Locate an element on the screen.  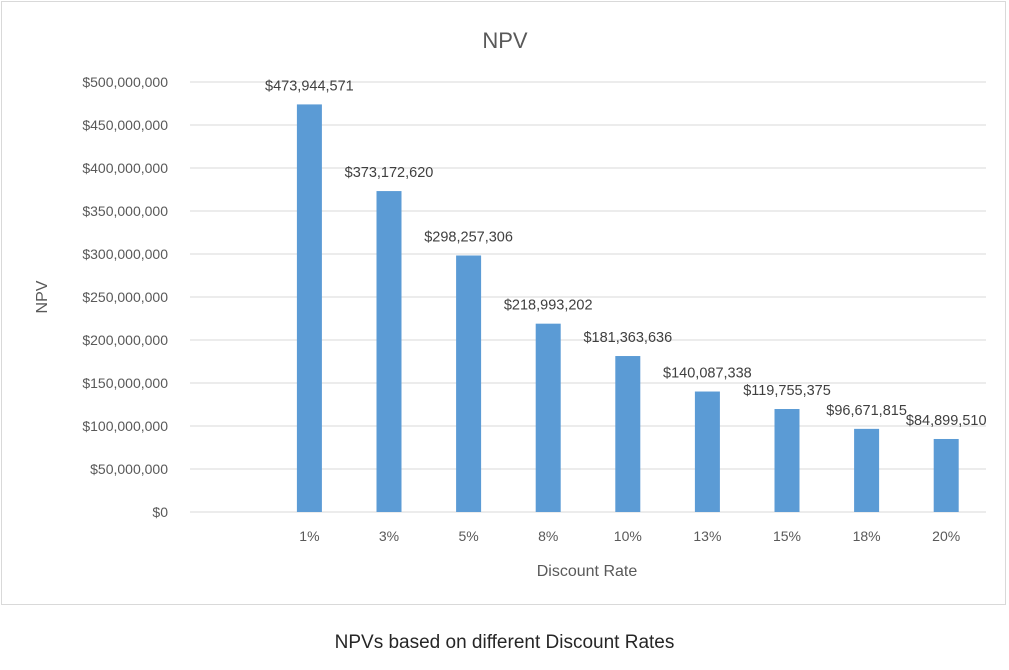
x-axis-title: Discount Rate is located at coordinates (587, 571).